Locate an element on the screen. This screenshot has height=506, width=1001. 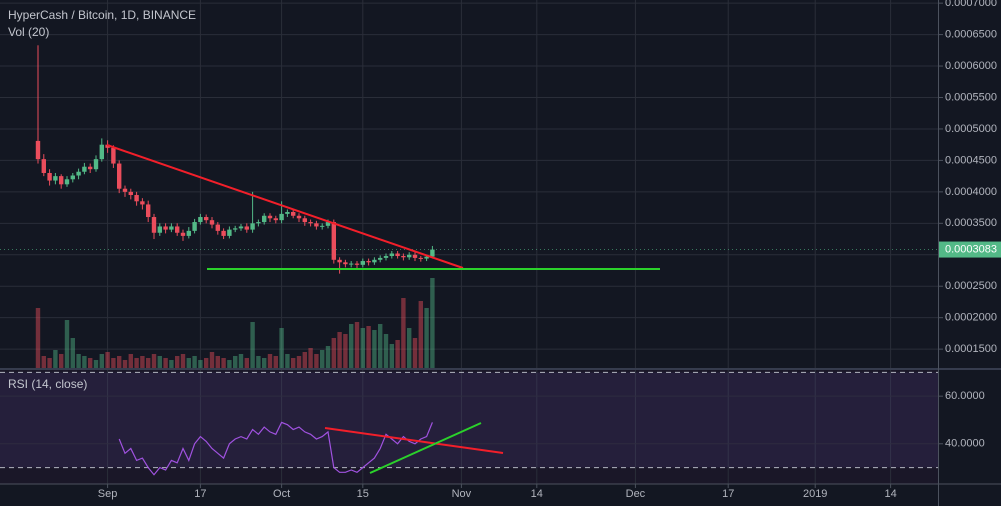
rsi-title: RSI (14, close) is located at coordinates (47, 384).